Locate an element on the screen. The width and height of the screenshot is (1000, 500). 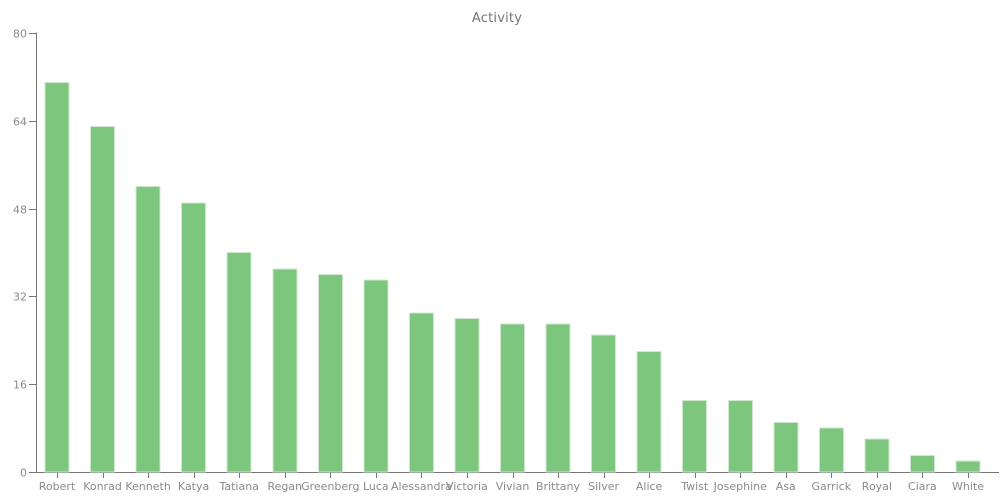
x-label-alessandra: Alessandra is located at coordinates (421, 486).